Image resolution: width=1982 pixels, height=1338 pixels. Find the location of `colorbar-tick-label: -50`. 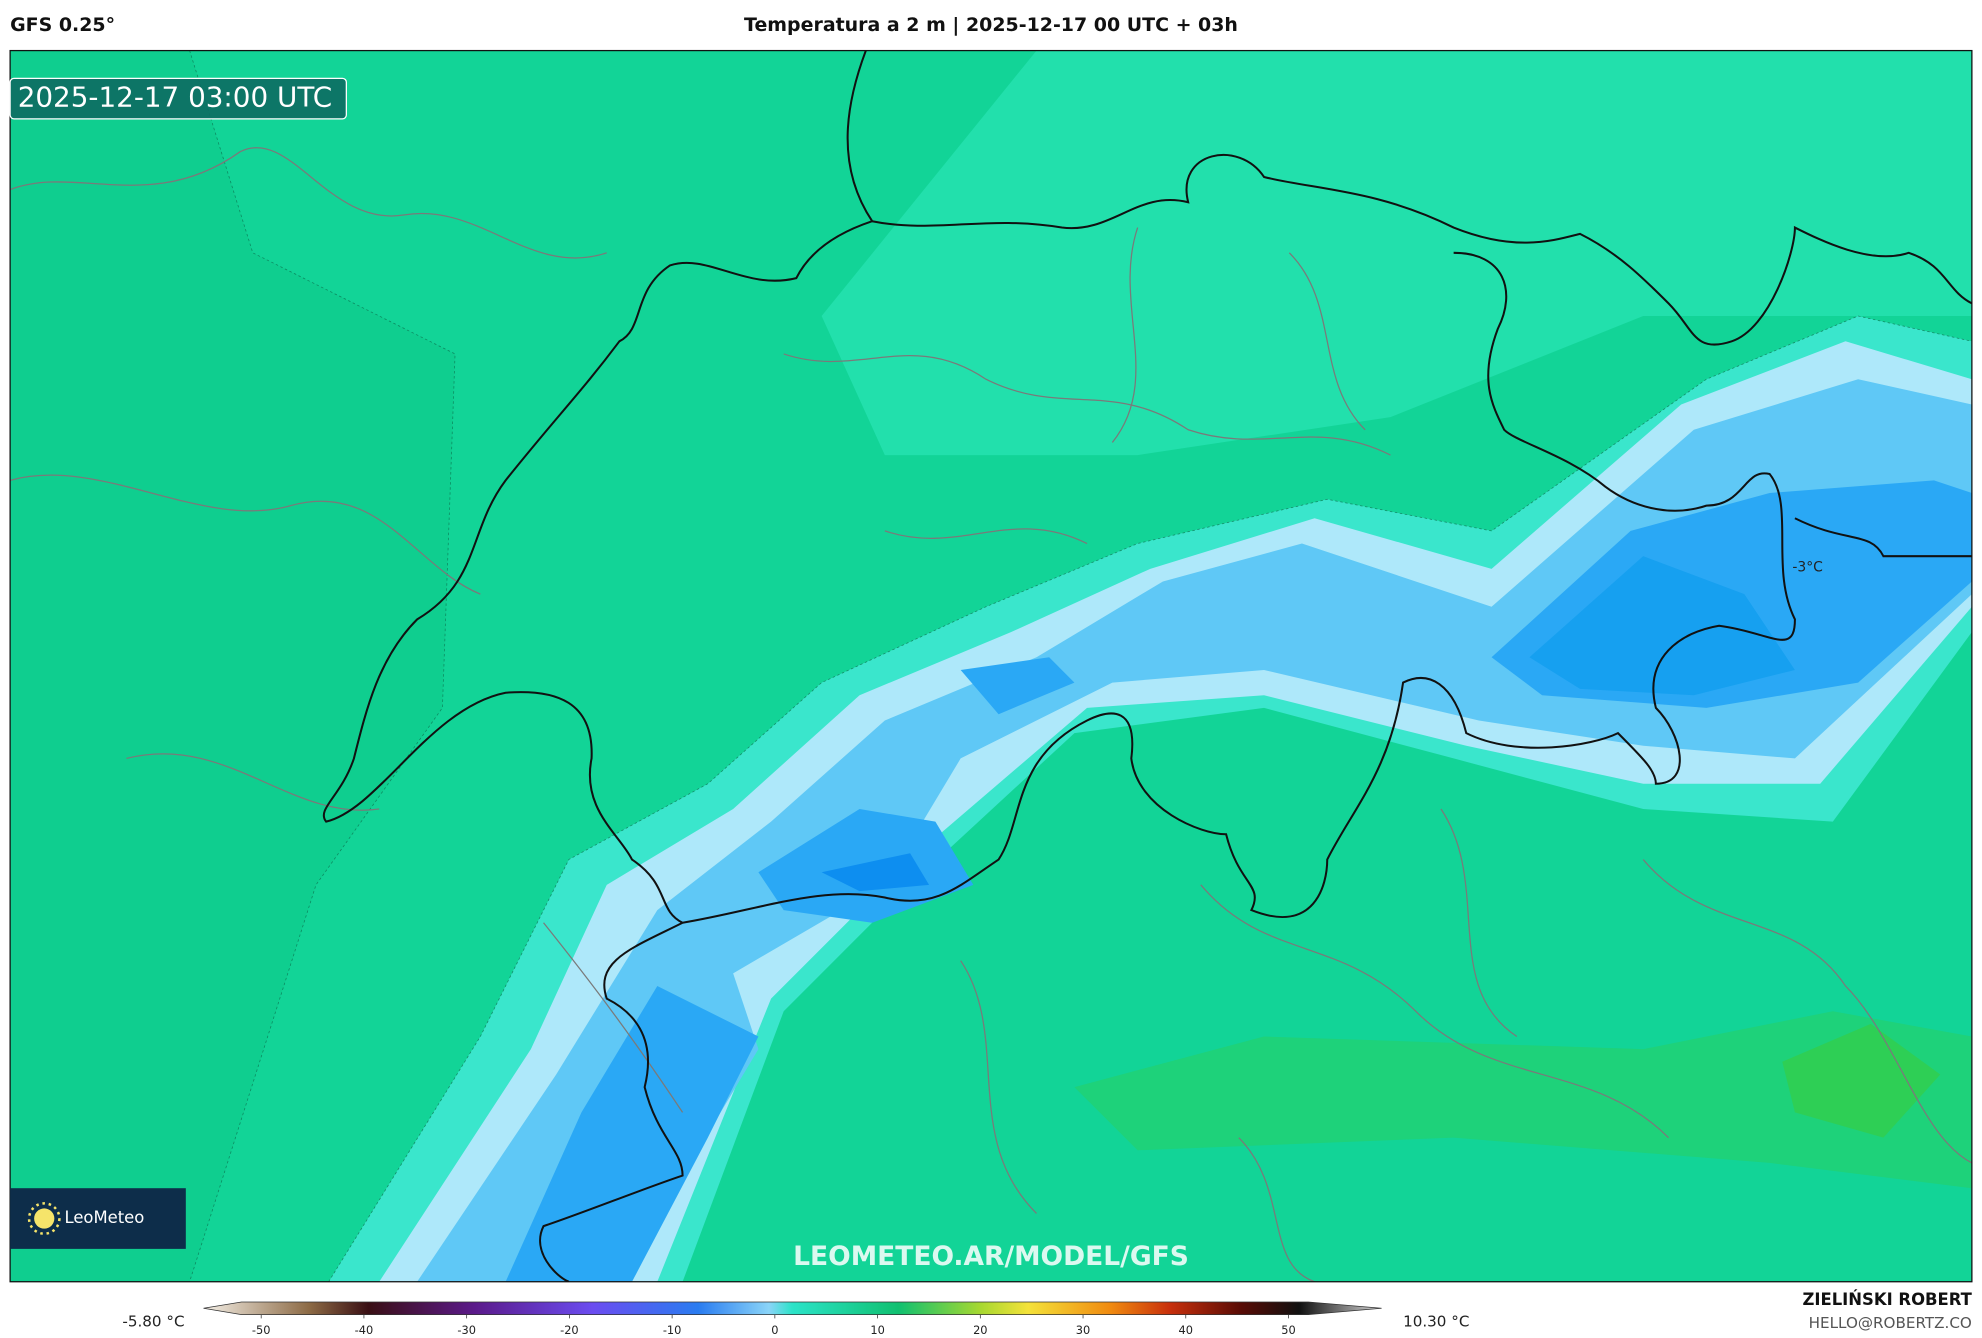

colorbar-tick-label: -50 is located at coordinates (261, 1330).